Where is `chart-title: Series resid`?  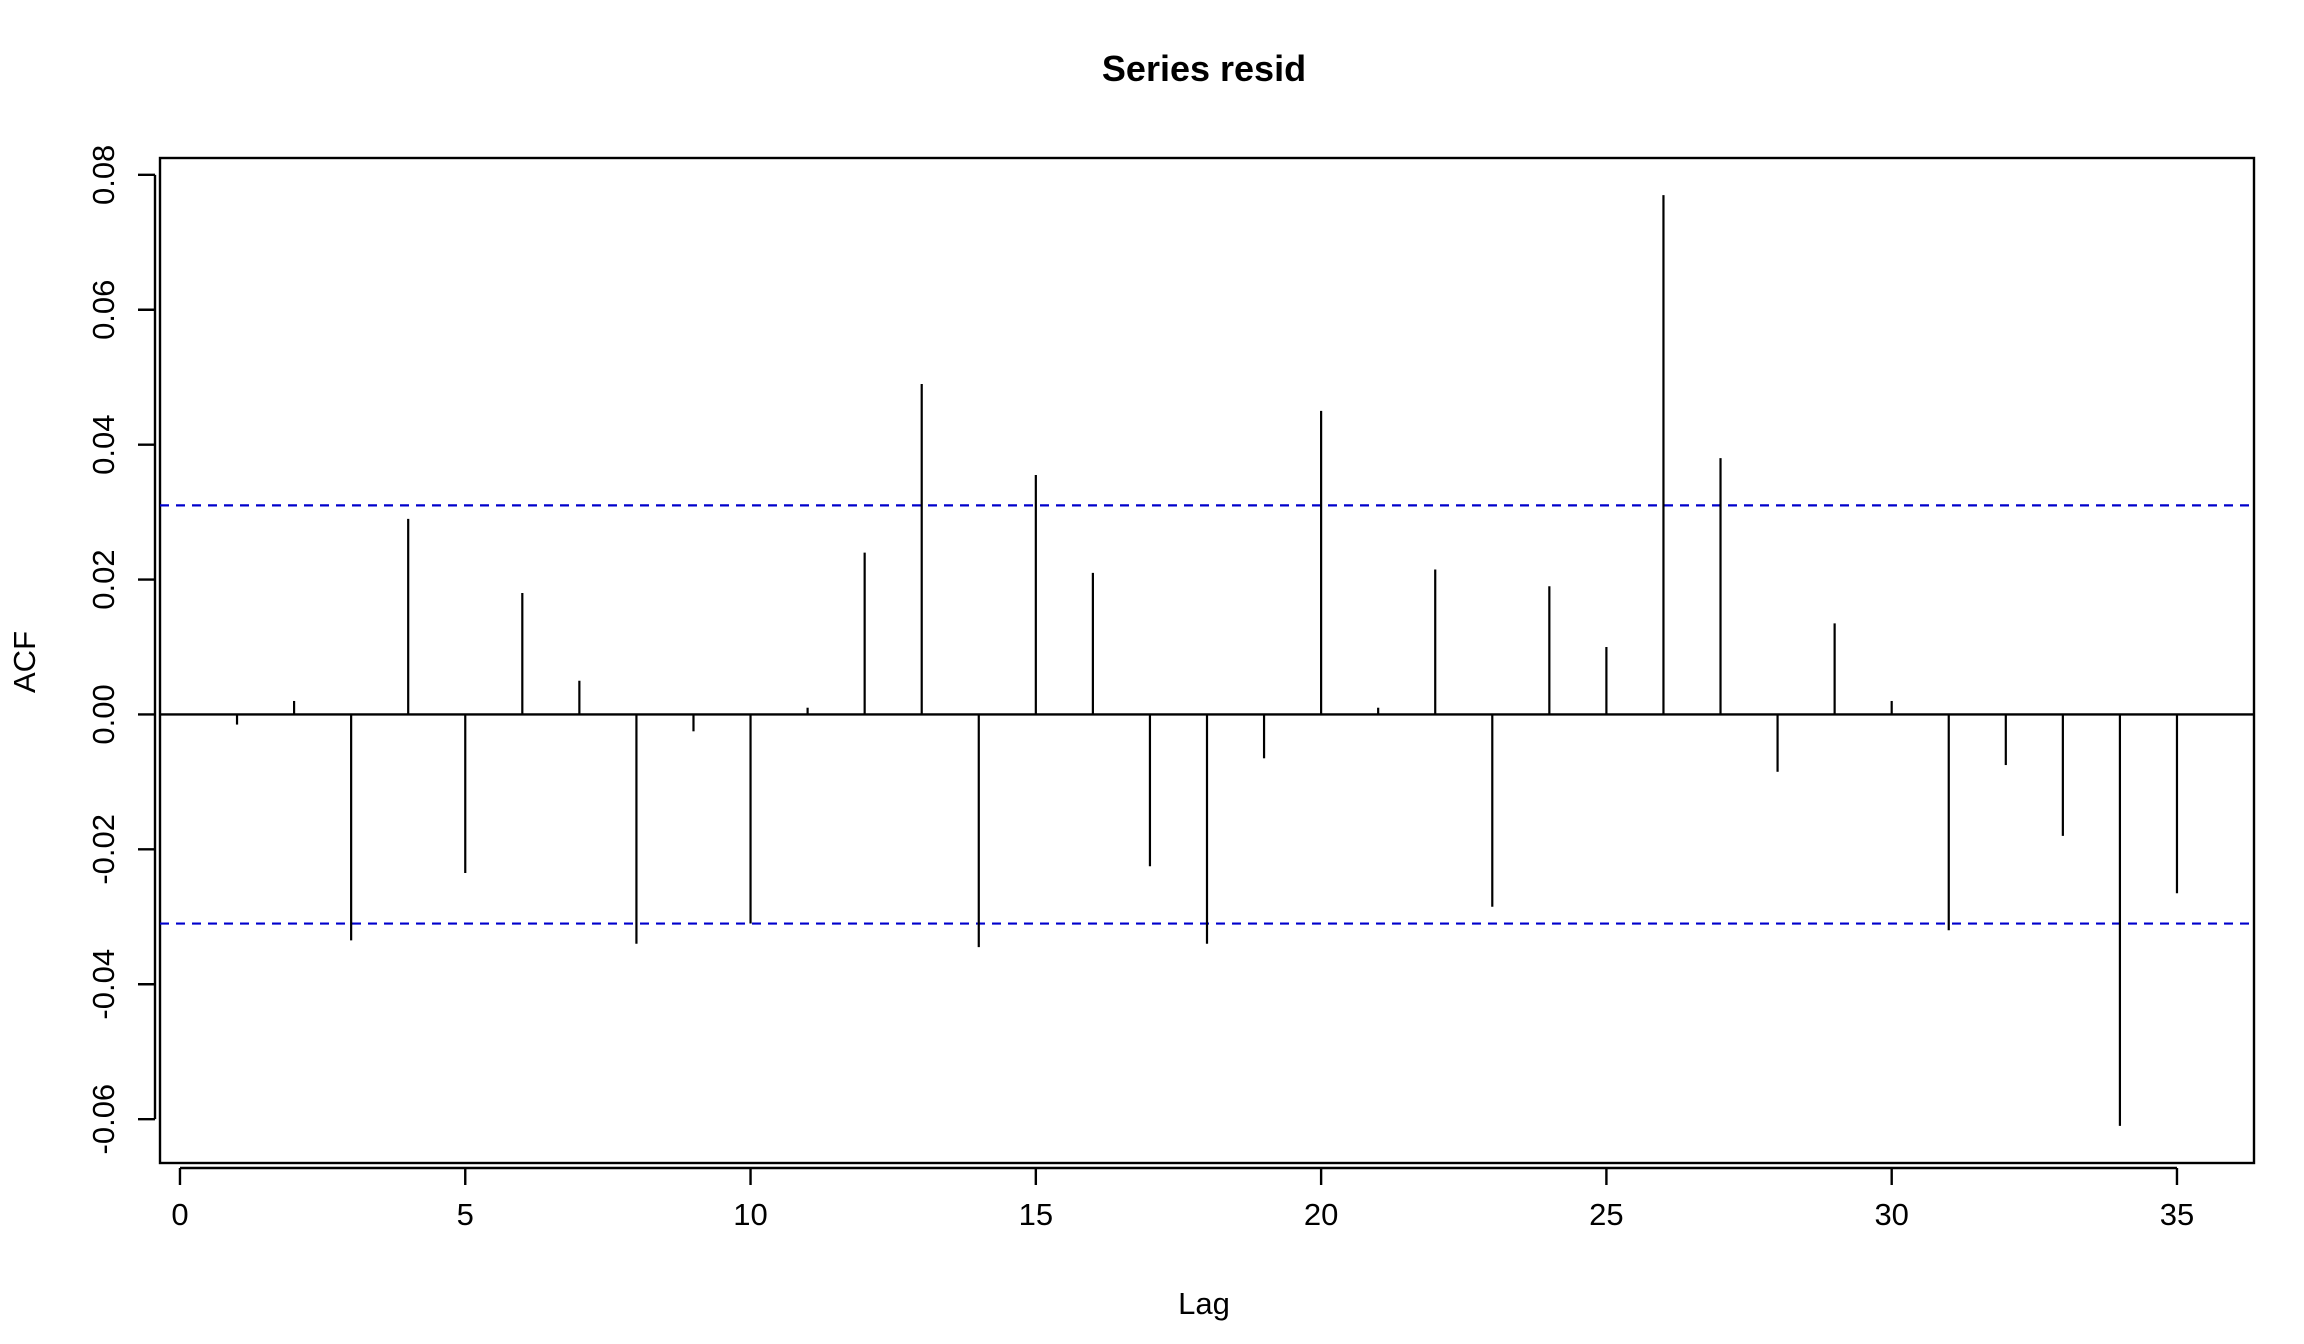
chart-title: Series resid is located at coordinates (1204, 68).